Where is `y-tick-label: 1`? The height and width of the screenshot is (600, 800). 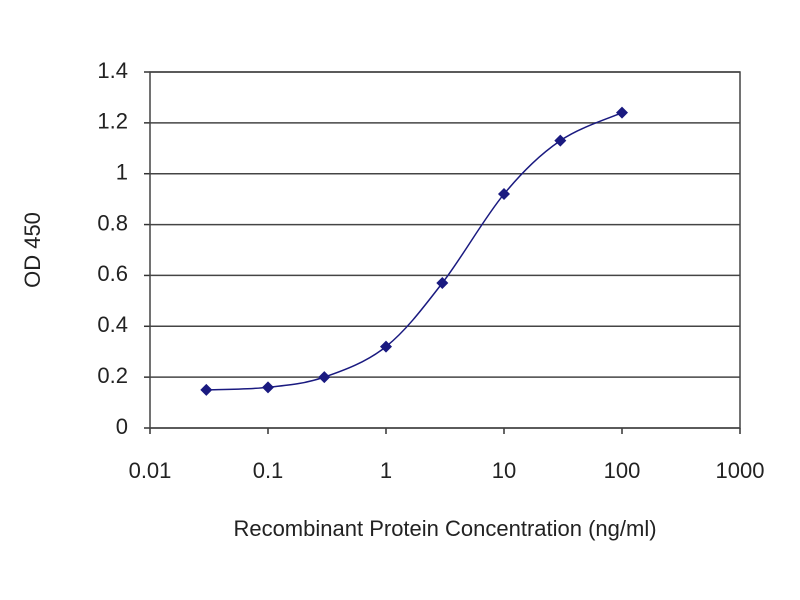
y-tick-label: 1 is located at coordinates (122, 172).